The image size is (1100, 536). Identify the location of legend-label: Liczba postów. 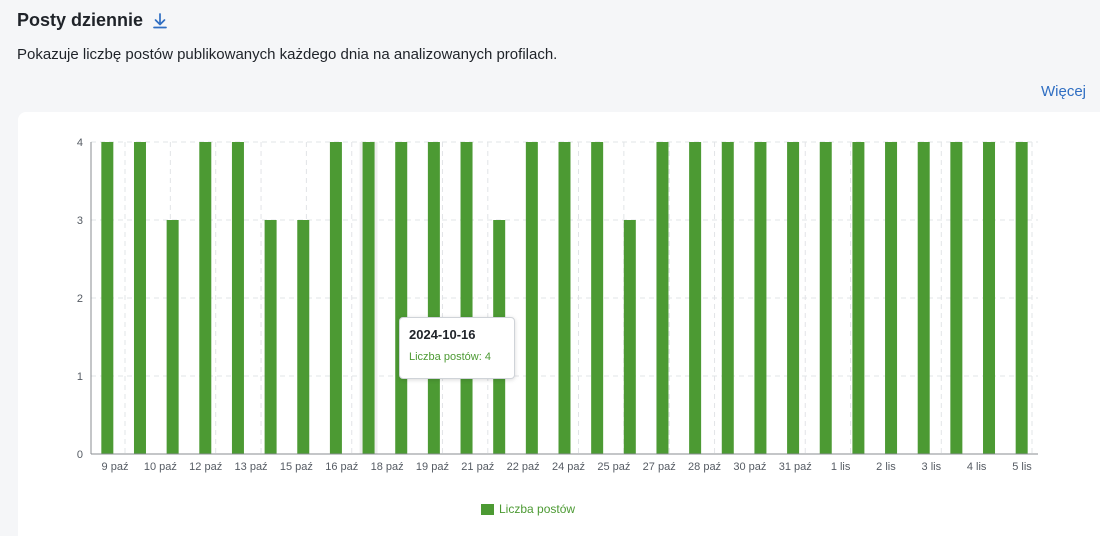
(537, 509).